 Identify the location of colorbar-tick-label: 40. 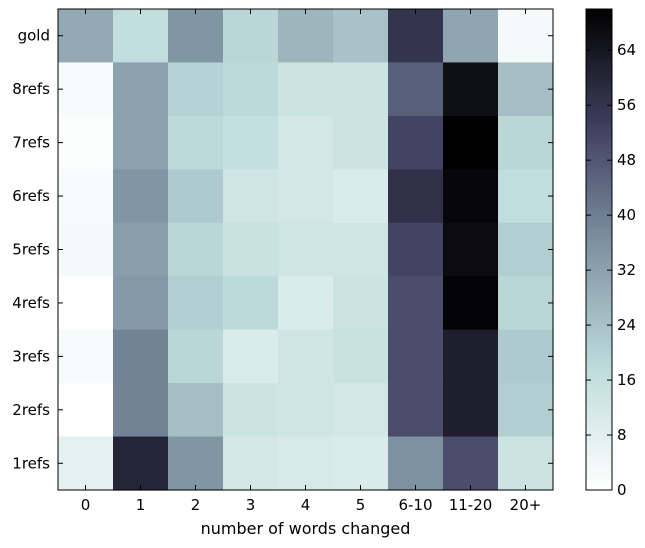
(626, 215).